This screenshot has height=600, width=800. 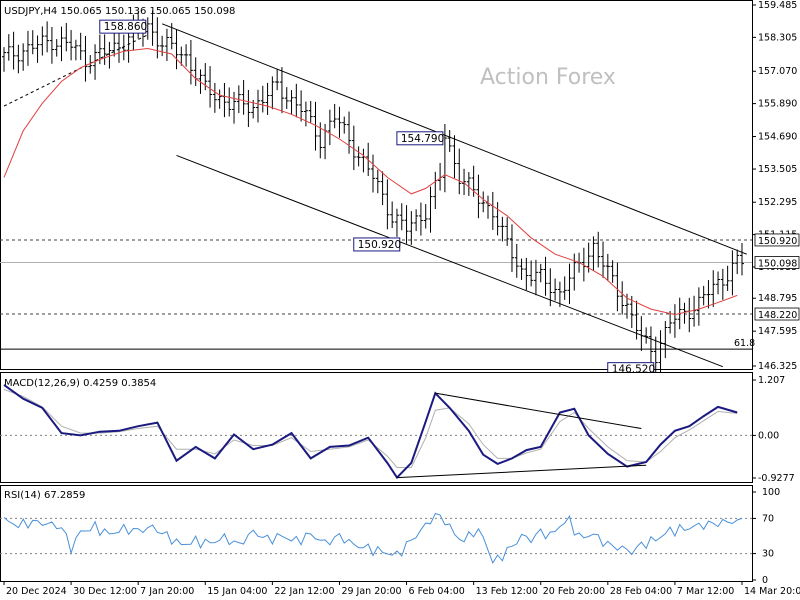 What do you see at coordinates (574, 591) in the screenshot?
I see `x-tick-label: 20 Feb 20:00` at bounding box center [574, 591].